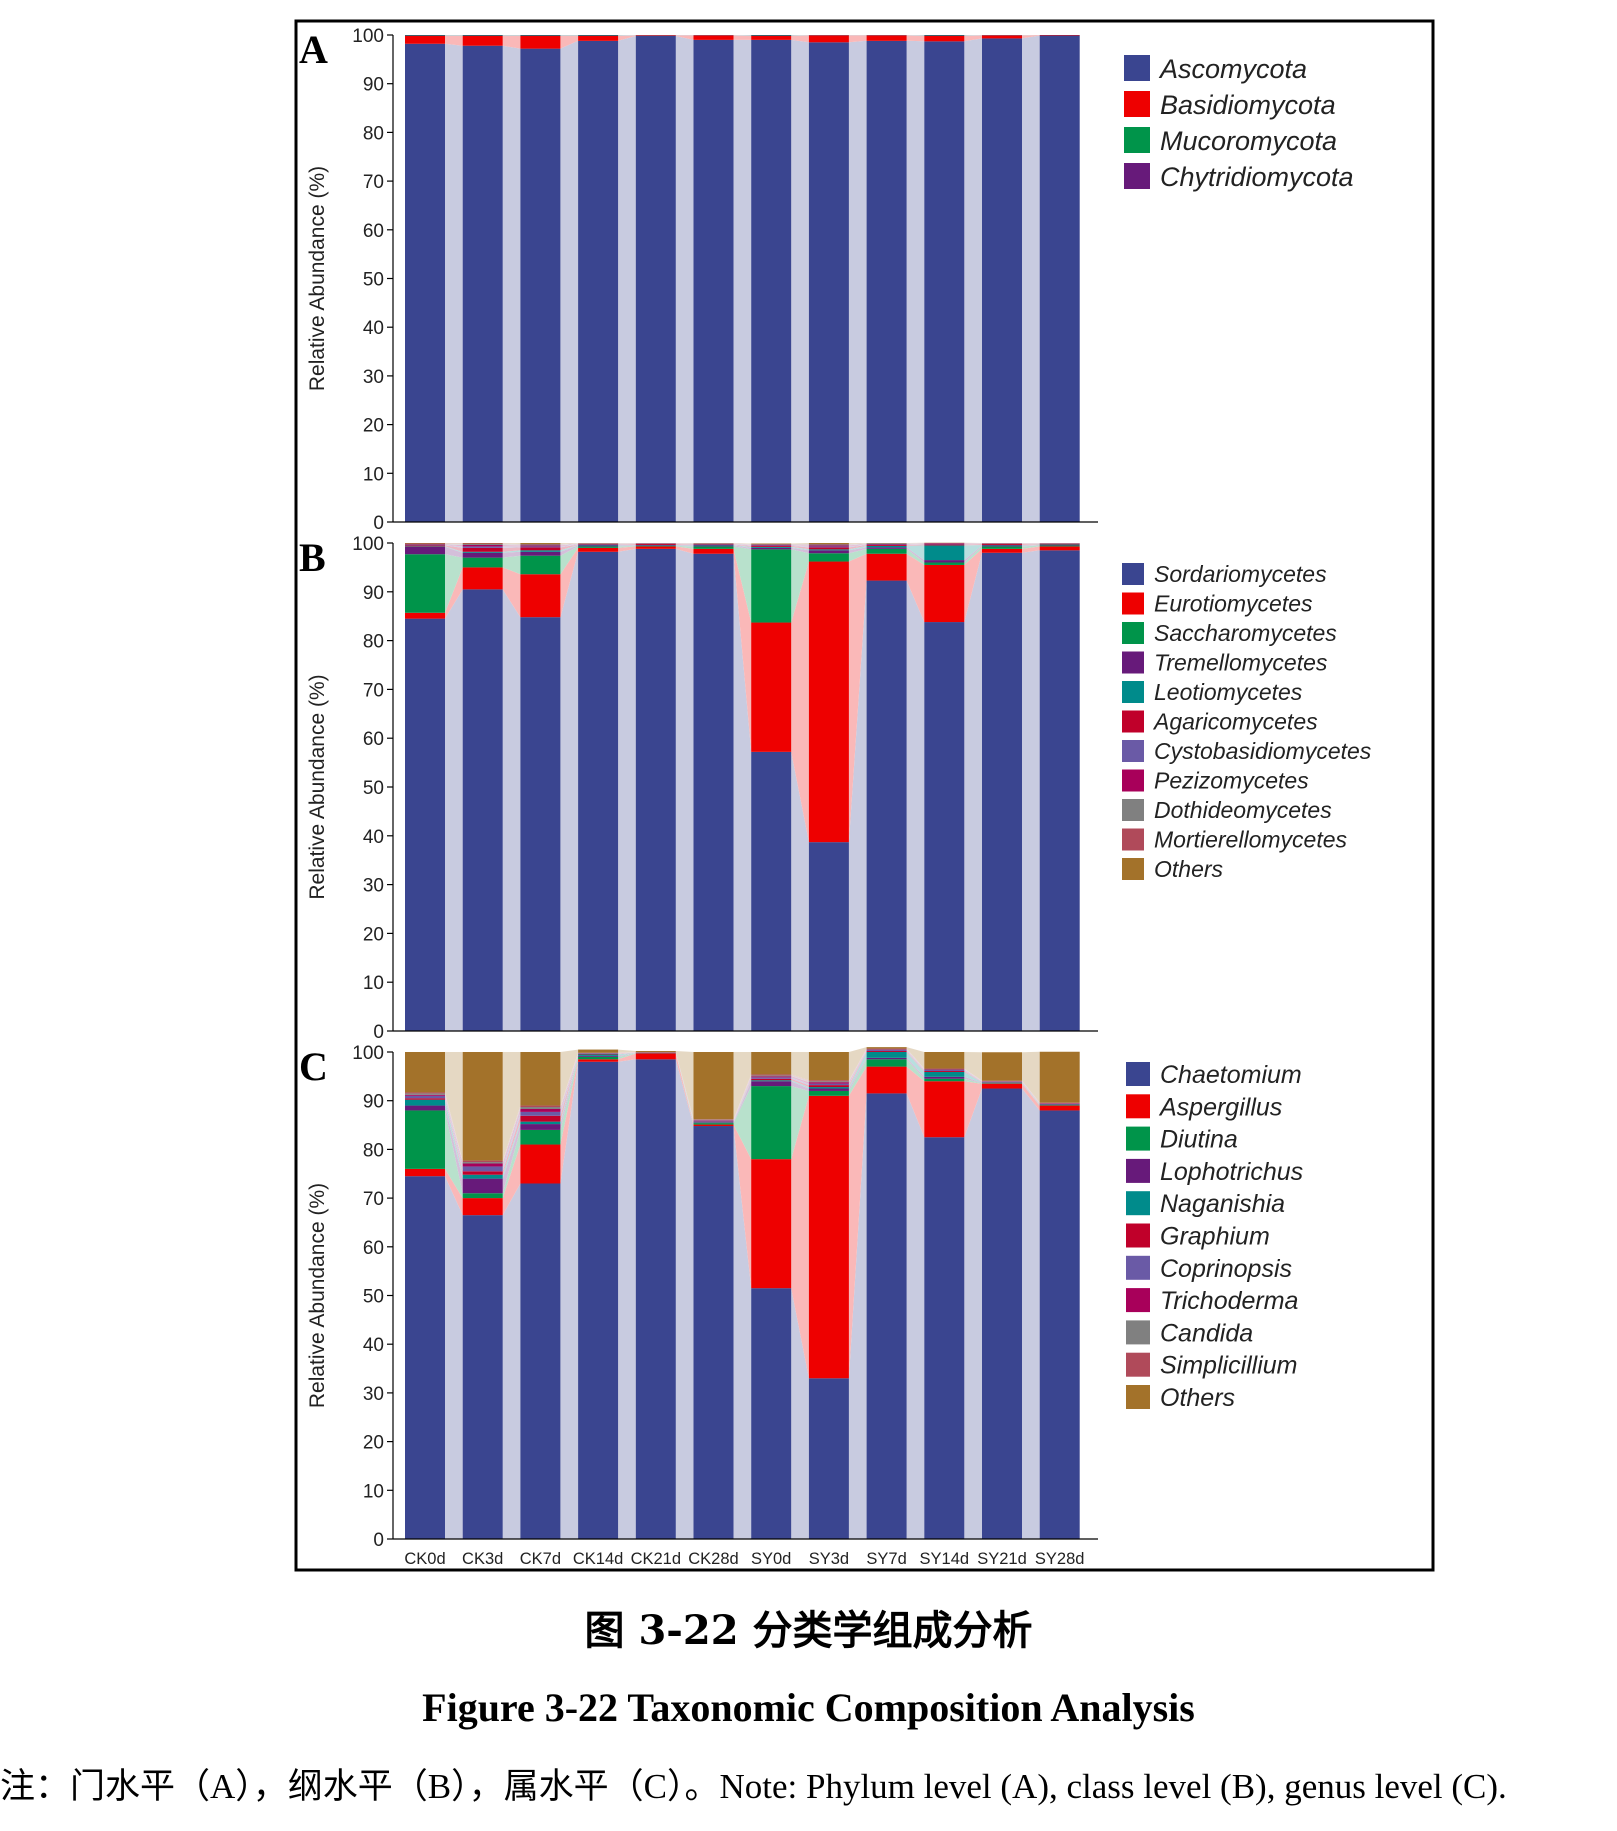 The image size is (1617, 1831). I want to click on bar-naganishia-sy7d, so click(886, 1055).